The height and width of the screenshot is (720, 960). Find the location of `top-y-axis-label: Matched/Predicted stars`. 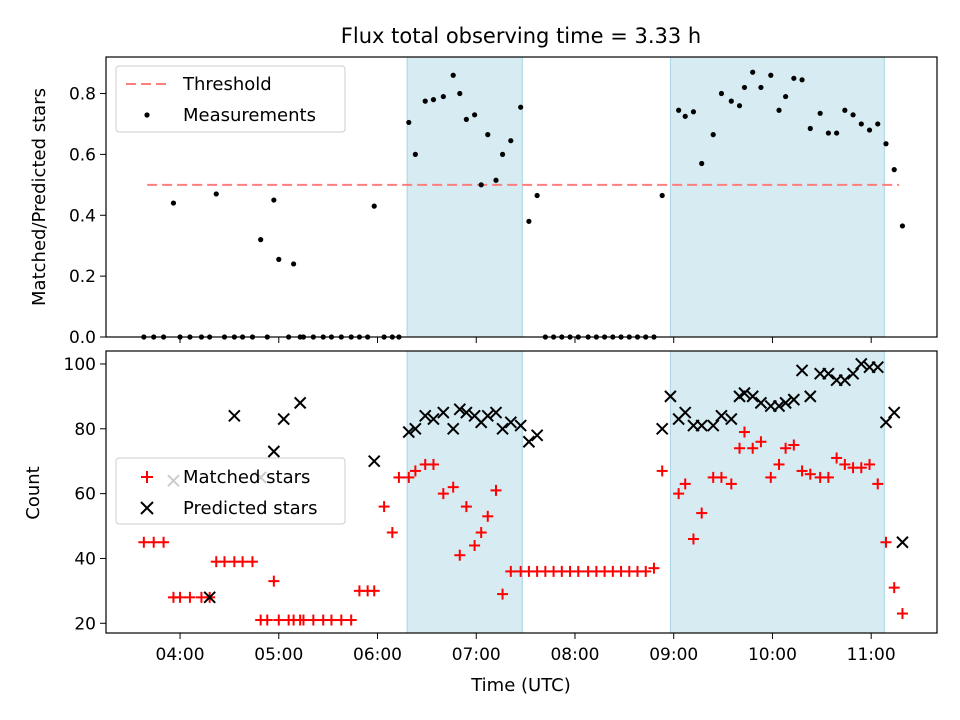

top-y-axis-label: Matched/Predicted stars is located at coordinates (39, 197).